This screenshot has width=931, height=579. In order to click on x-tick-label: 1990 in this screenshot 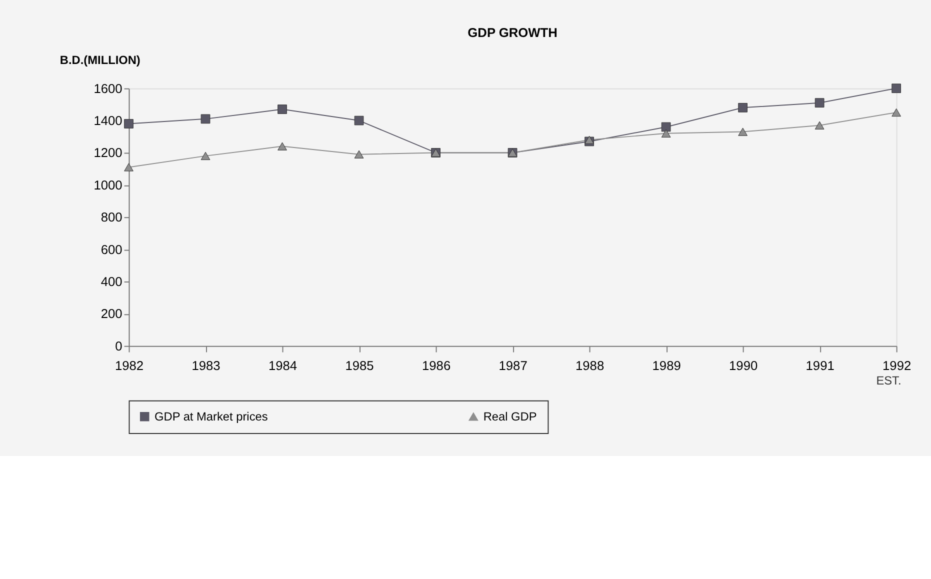, I will do `click(743, 366)`.